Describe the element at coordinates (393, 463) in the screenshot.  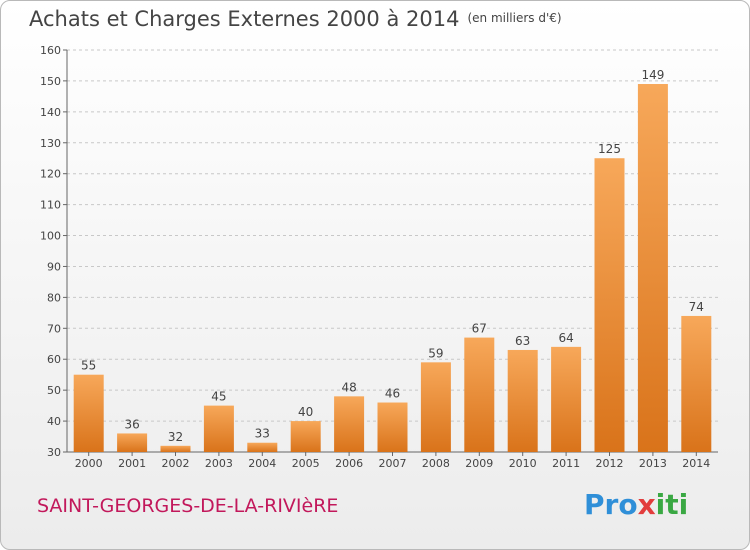
I see `x-tick-label-2007: 2007` at that location.